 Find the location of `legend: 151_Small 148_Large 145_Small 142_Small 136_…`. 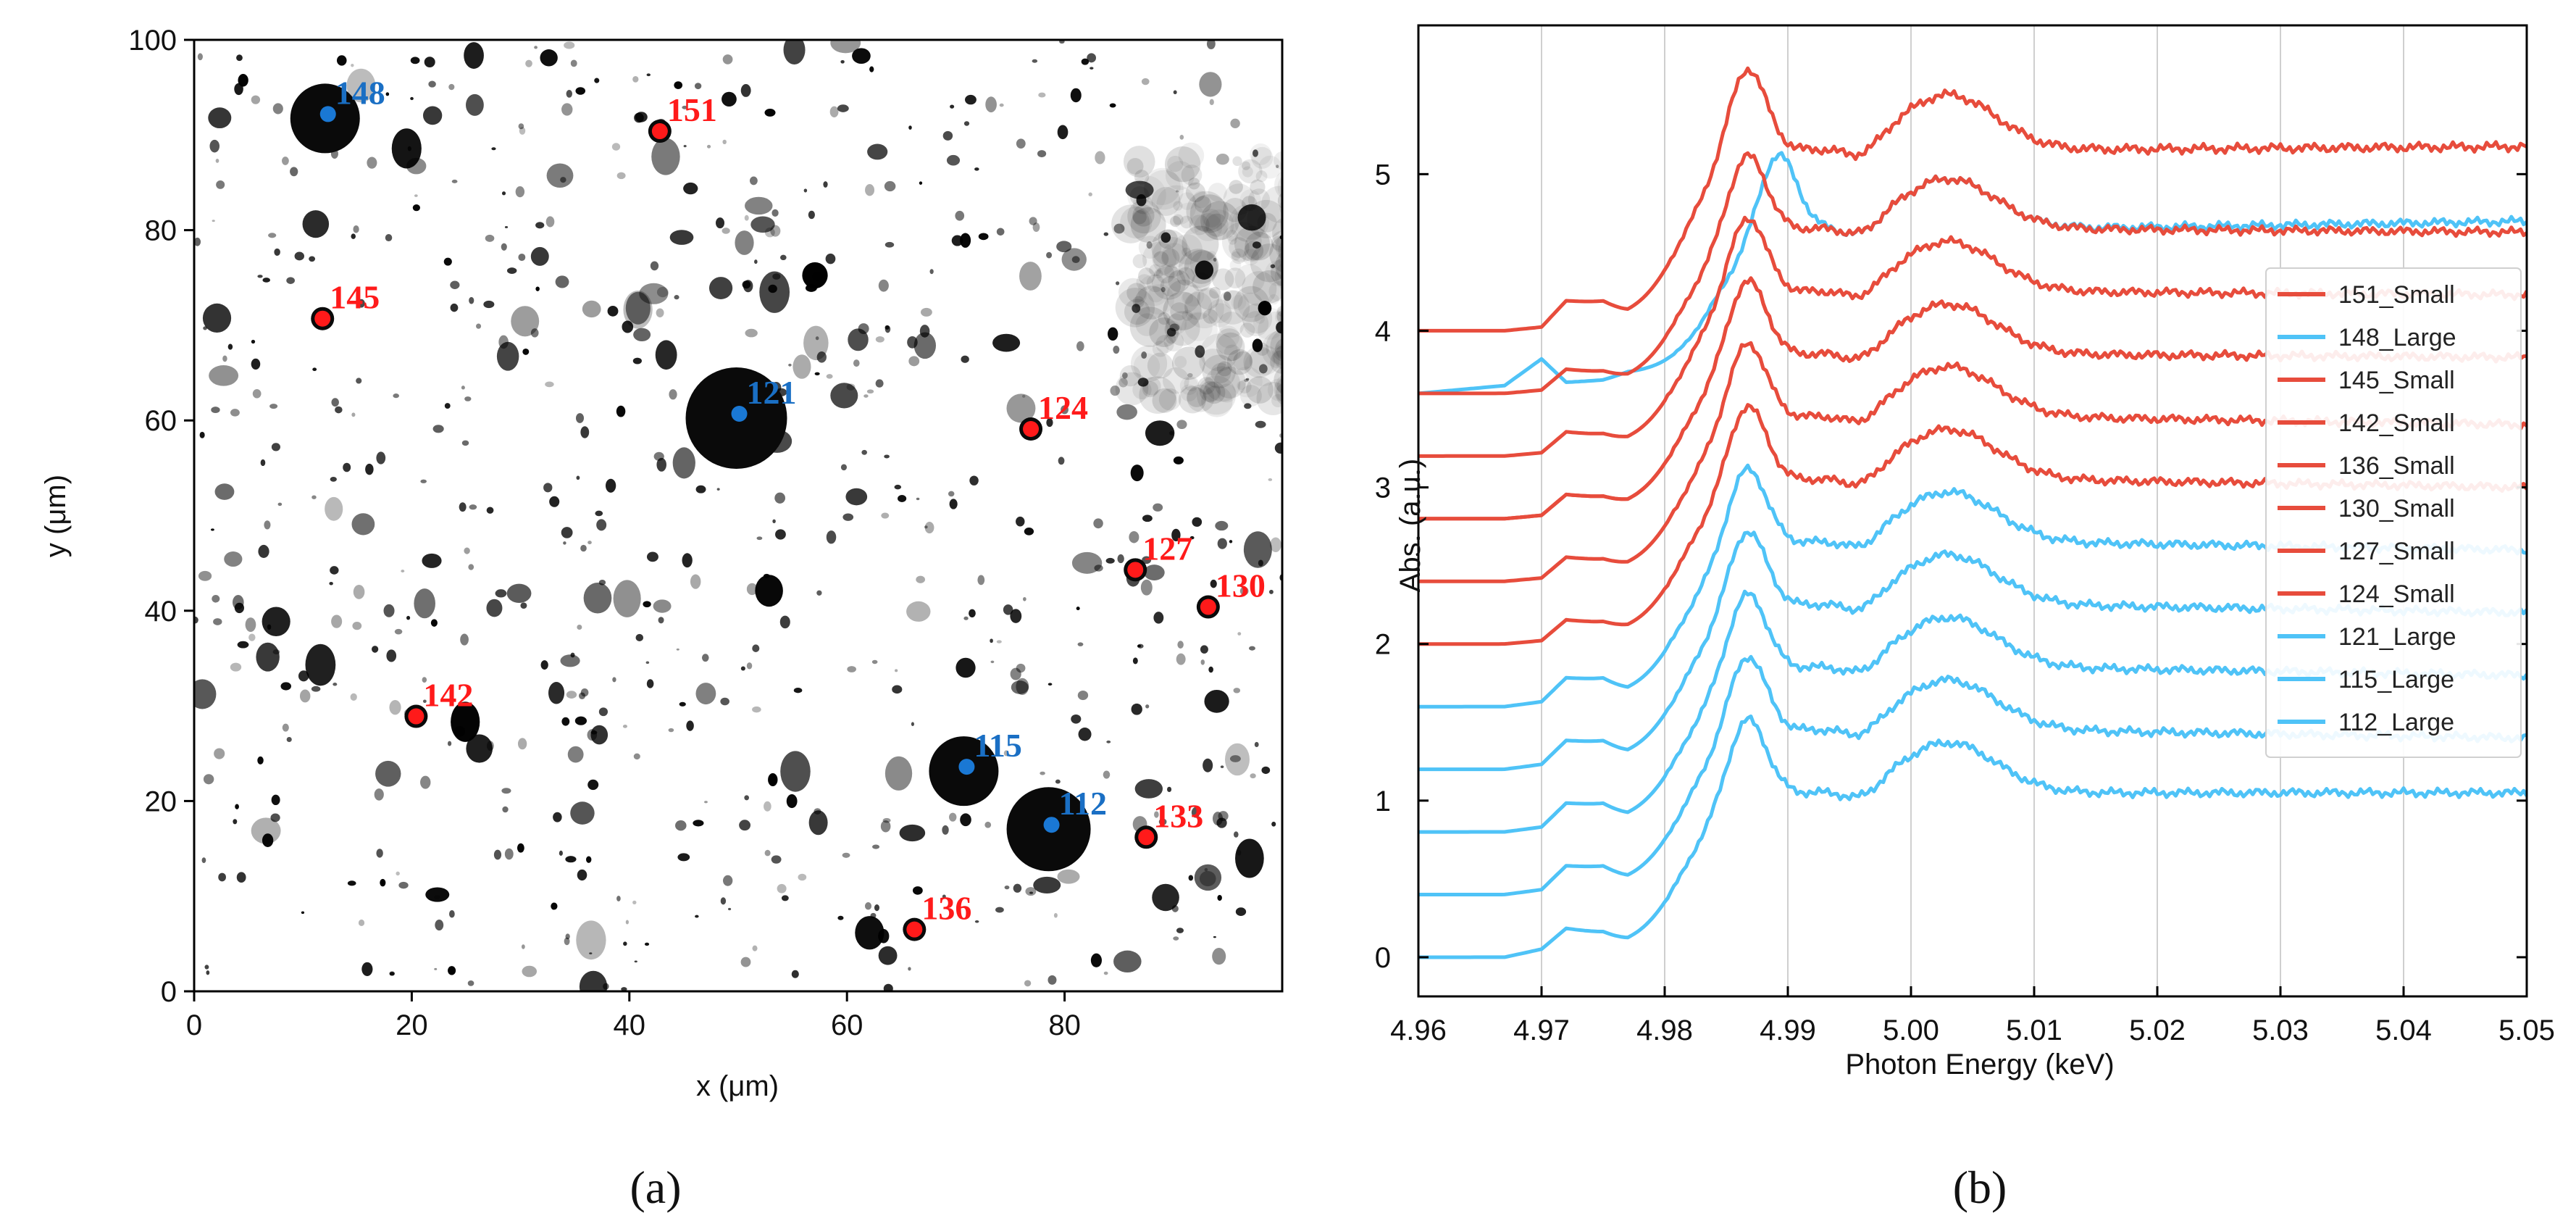

legend: 151_Small 148_Large 145_Small 142_Small 136_… is located at coordinates (2393, 512).